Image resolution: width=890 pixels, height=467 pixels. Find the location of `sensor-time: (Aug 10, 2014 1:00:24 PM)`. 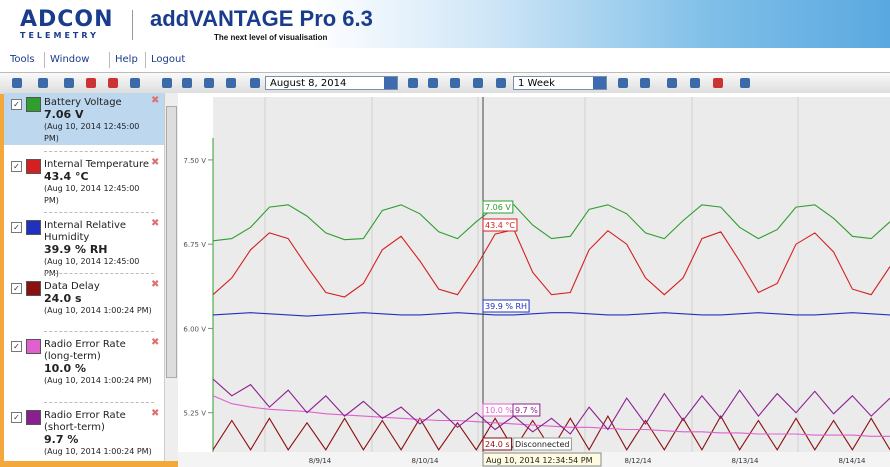

sensor-time: (Aug 10, 2014 1:00:24 PM) is located at coordinates (98, 310).